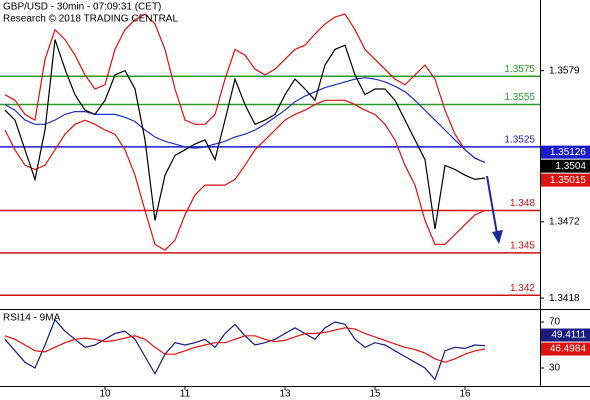 The width and height of the screenshot is (590, 400). Describe the element at coordinates (564, 70) in the screenshot. I see `y-tick-label: 1.3579` at that location.